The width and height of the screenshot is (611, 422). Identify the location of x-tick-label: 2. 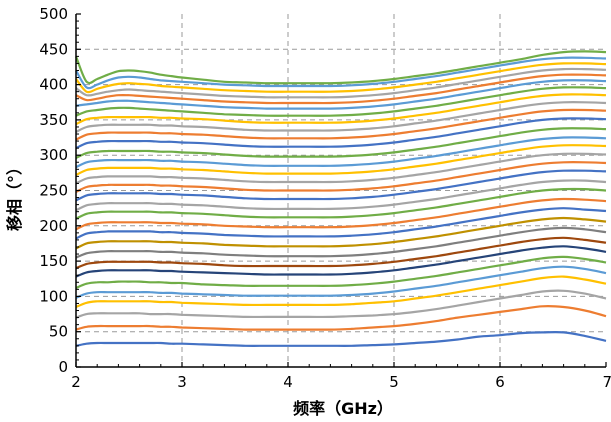
(76, 382).